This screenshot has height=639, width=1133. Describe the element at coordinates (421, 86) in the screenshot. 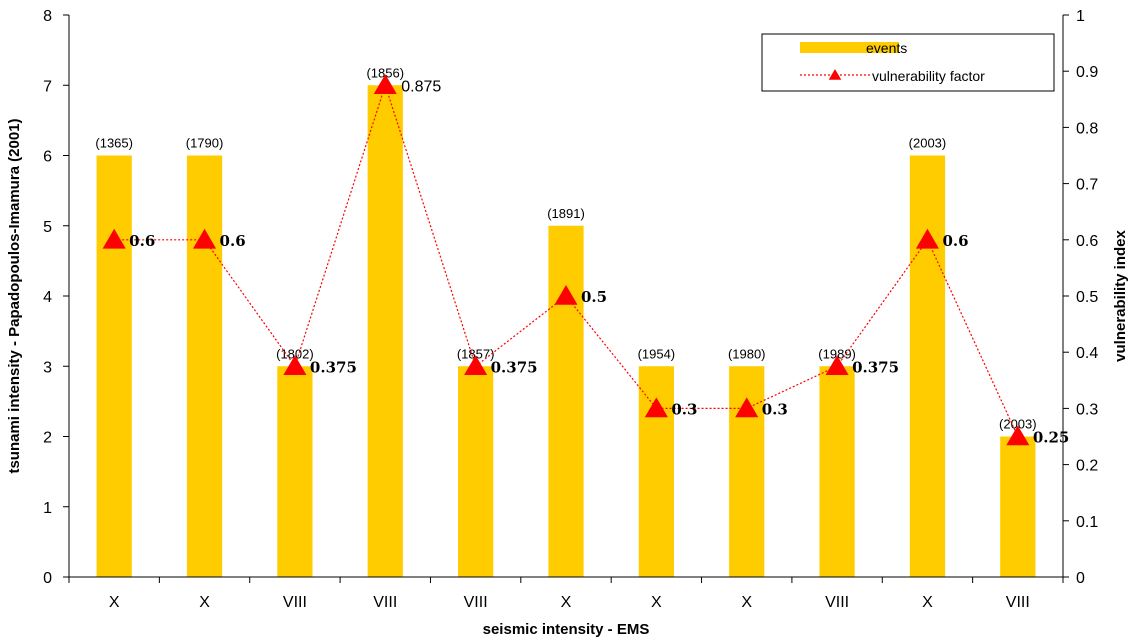

I see `vulnerability-value-label: 0.875` at that location.